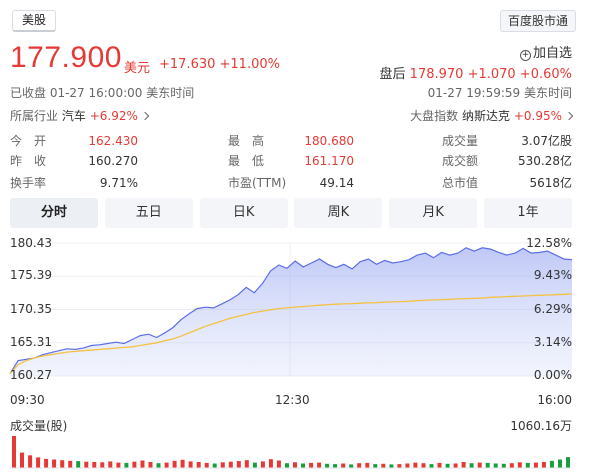  What do you see at coordinates (31, 275) in the screenshot?
I see `y-tick-label: 175.39` at bounding box center [31, 275].